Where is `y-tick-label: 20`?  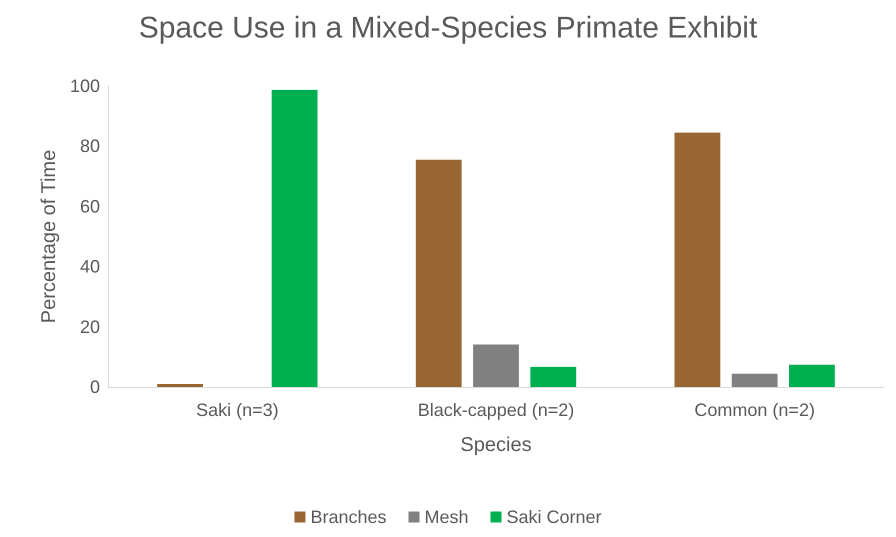 y-tick-label: 20 is located at coordinates (90, 326).